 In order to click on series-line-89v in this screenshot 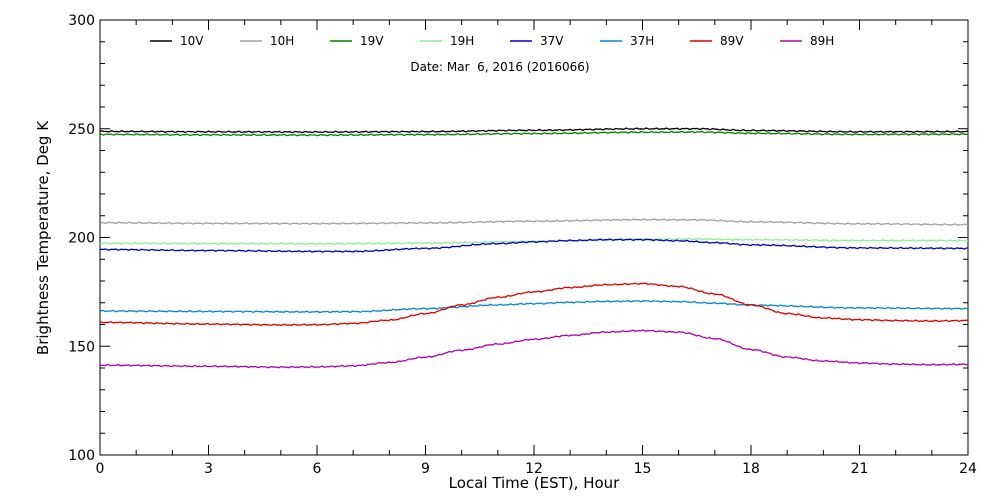, I will do `click(534, 304)`.